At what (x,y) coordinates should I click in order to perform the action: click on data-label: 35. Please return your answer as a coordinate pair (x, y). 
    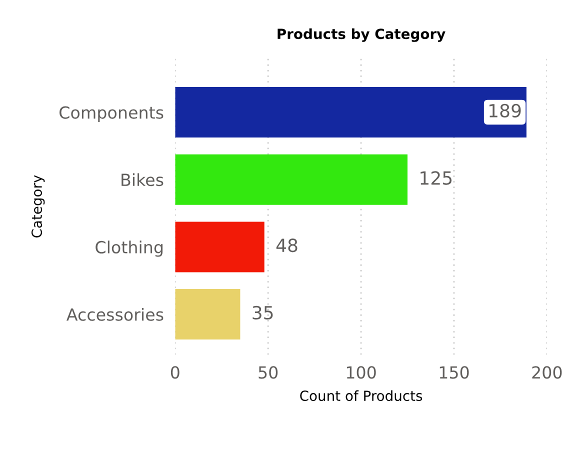
    Looking at the image, I should click on (262, 313).